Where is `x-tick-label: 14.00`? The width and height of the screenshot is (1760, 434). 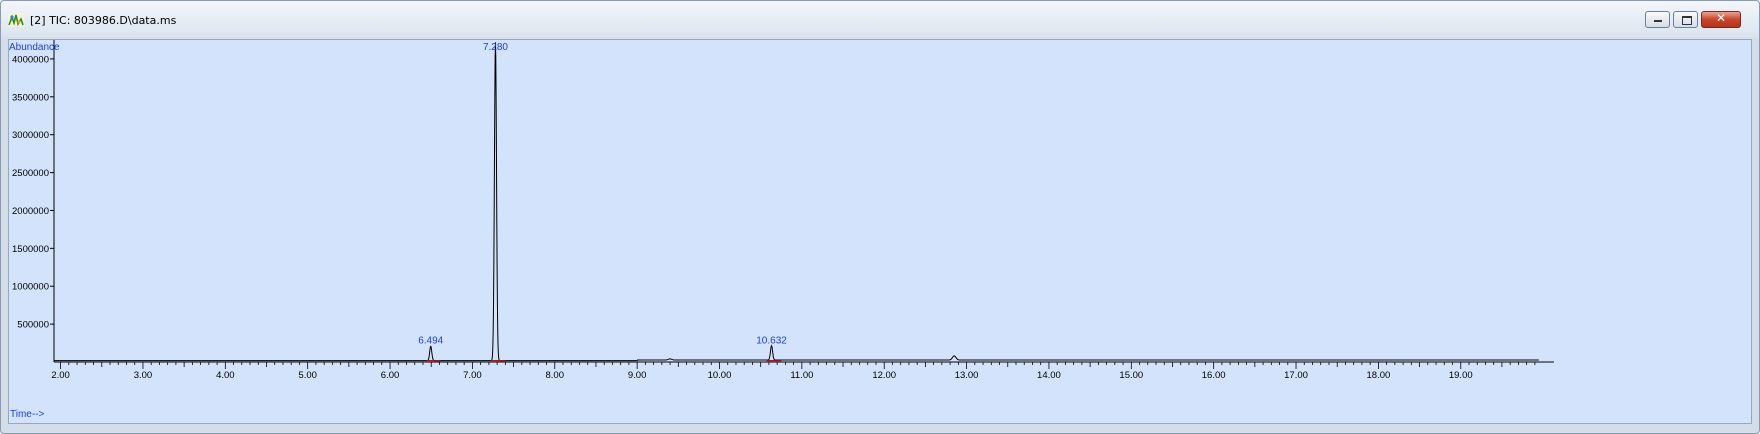
x-tick-label: 14.00 is located at coordinates (1049, 375).